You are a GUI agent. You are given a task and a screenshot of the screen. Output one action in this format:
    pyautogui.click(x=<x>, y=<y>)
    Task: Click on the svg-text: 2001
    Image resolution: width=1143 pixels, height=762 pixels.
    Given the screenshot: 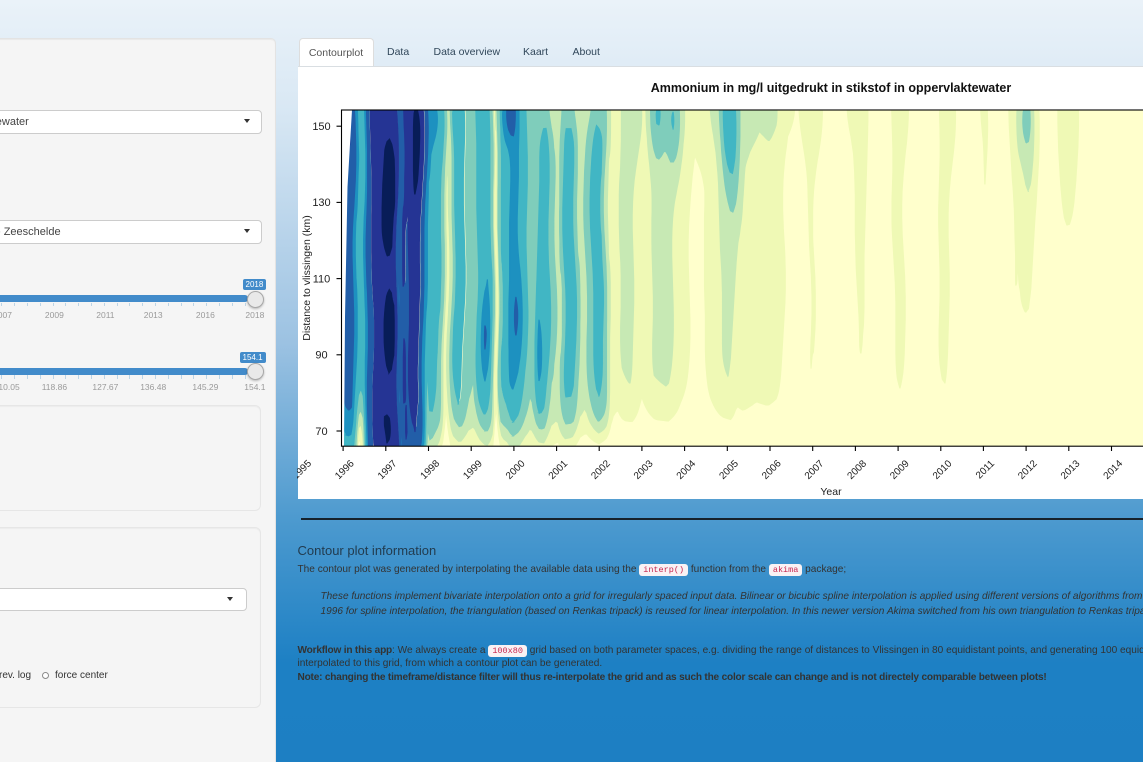 What is the action you would take?
    pyautogui.click(x=559, y=470)
    